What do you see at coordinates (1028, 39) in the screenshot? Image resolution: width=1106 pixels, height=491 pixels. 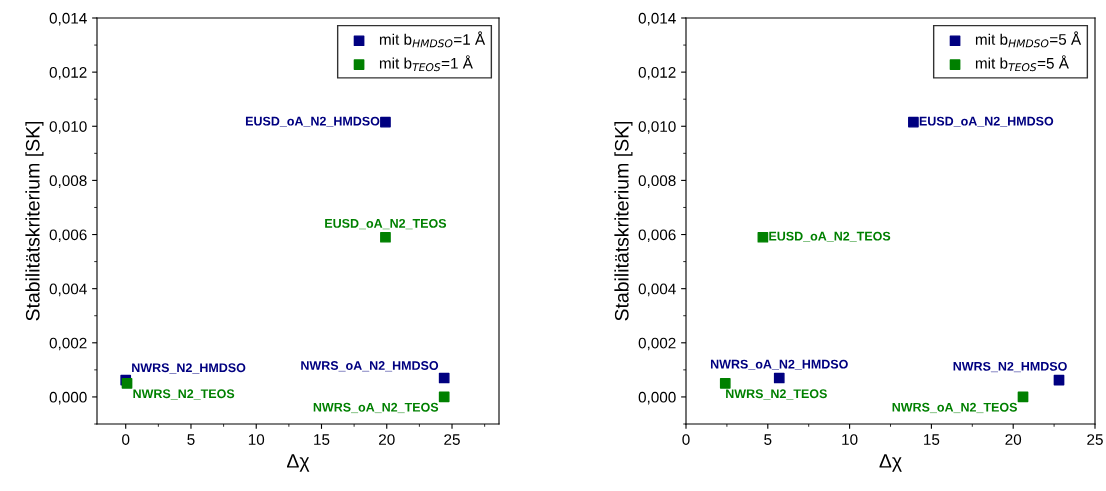 I see `legend-label: mit b$_{HMDSO}$=5 Å` at bounding box center [1028, 39].